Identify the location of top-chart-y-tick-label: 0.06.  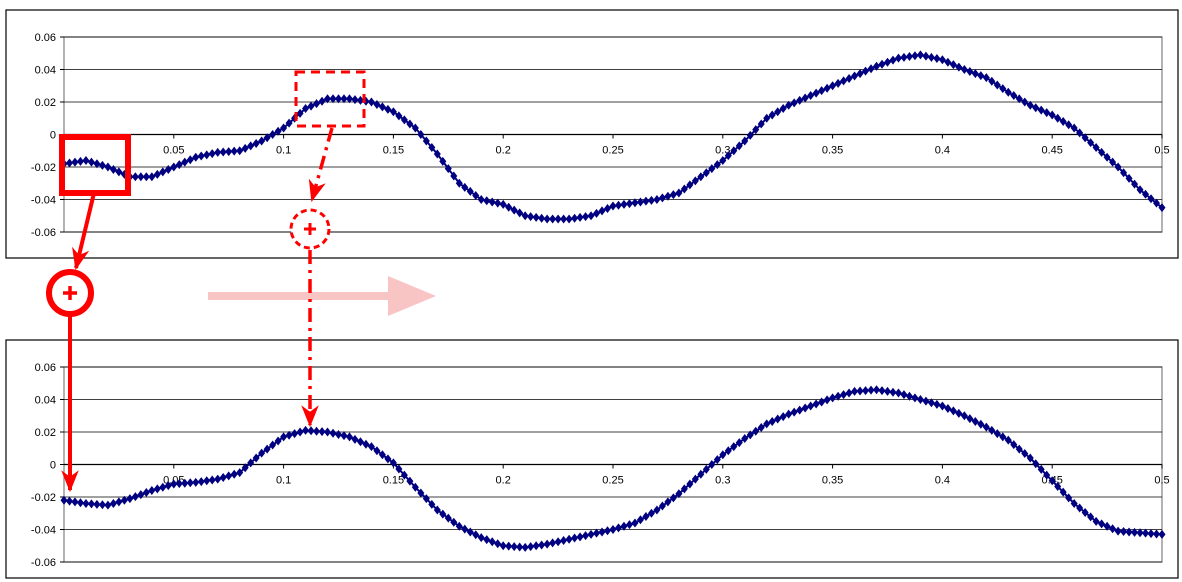
(45, 38).